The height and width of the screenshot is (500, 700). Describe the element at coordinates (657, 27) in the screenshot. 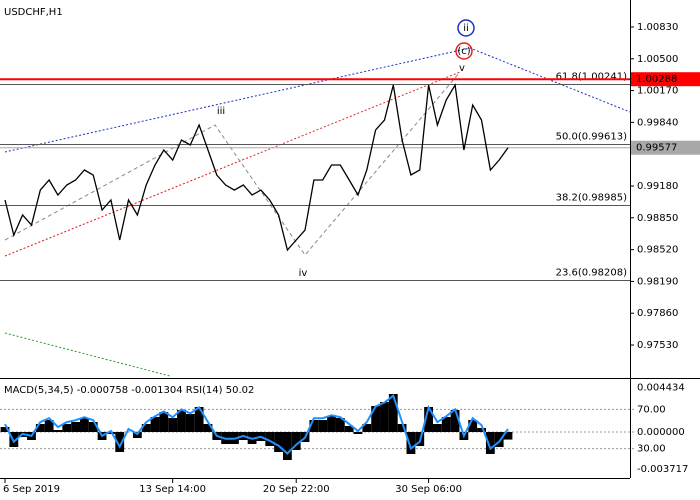

I see `y-tick-label: 1.00830` at that location.